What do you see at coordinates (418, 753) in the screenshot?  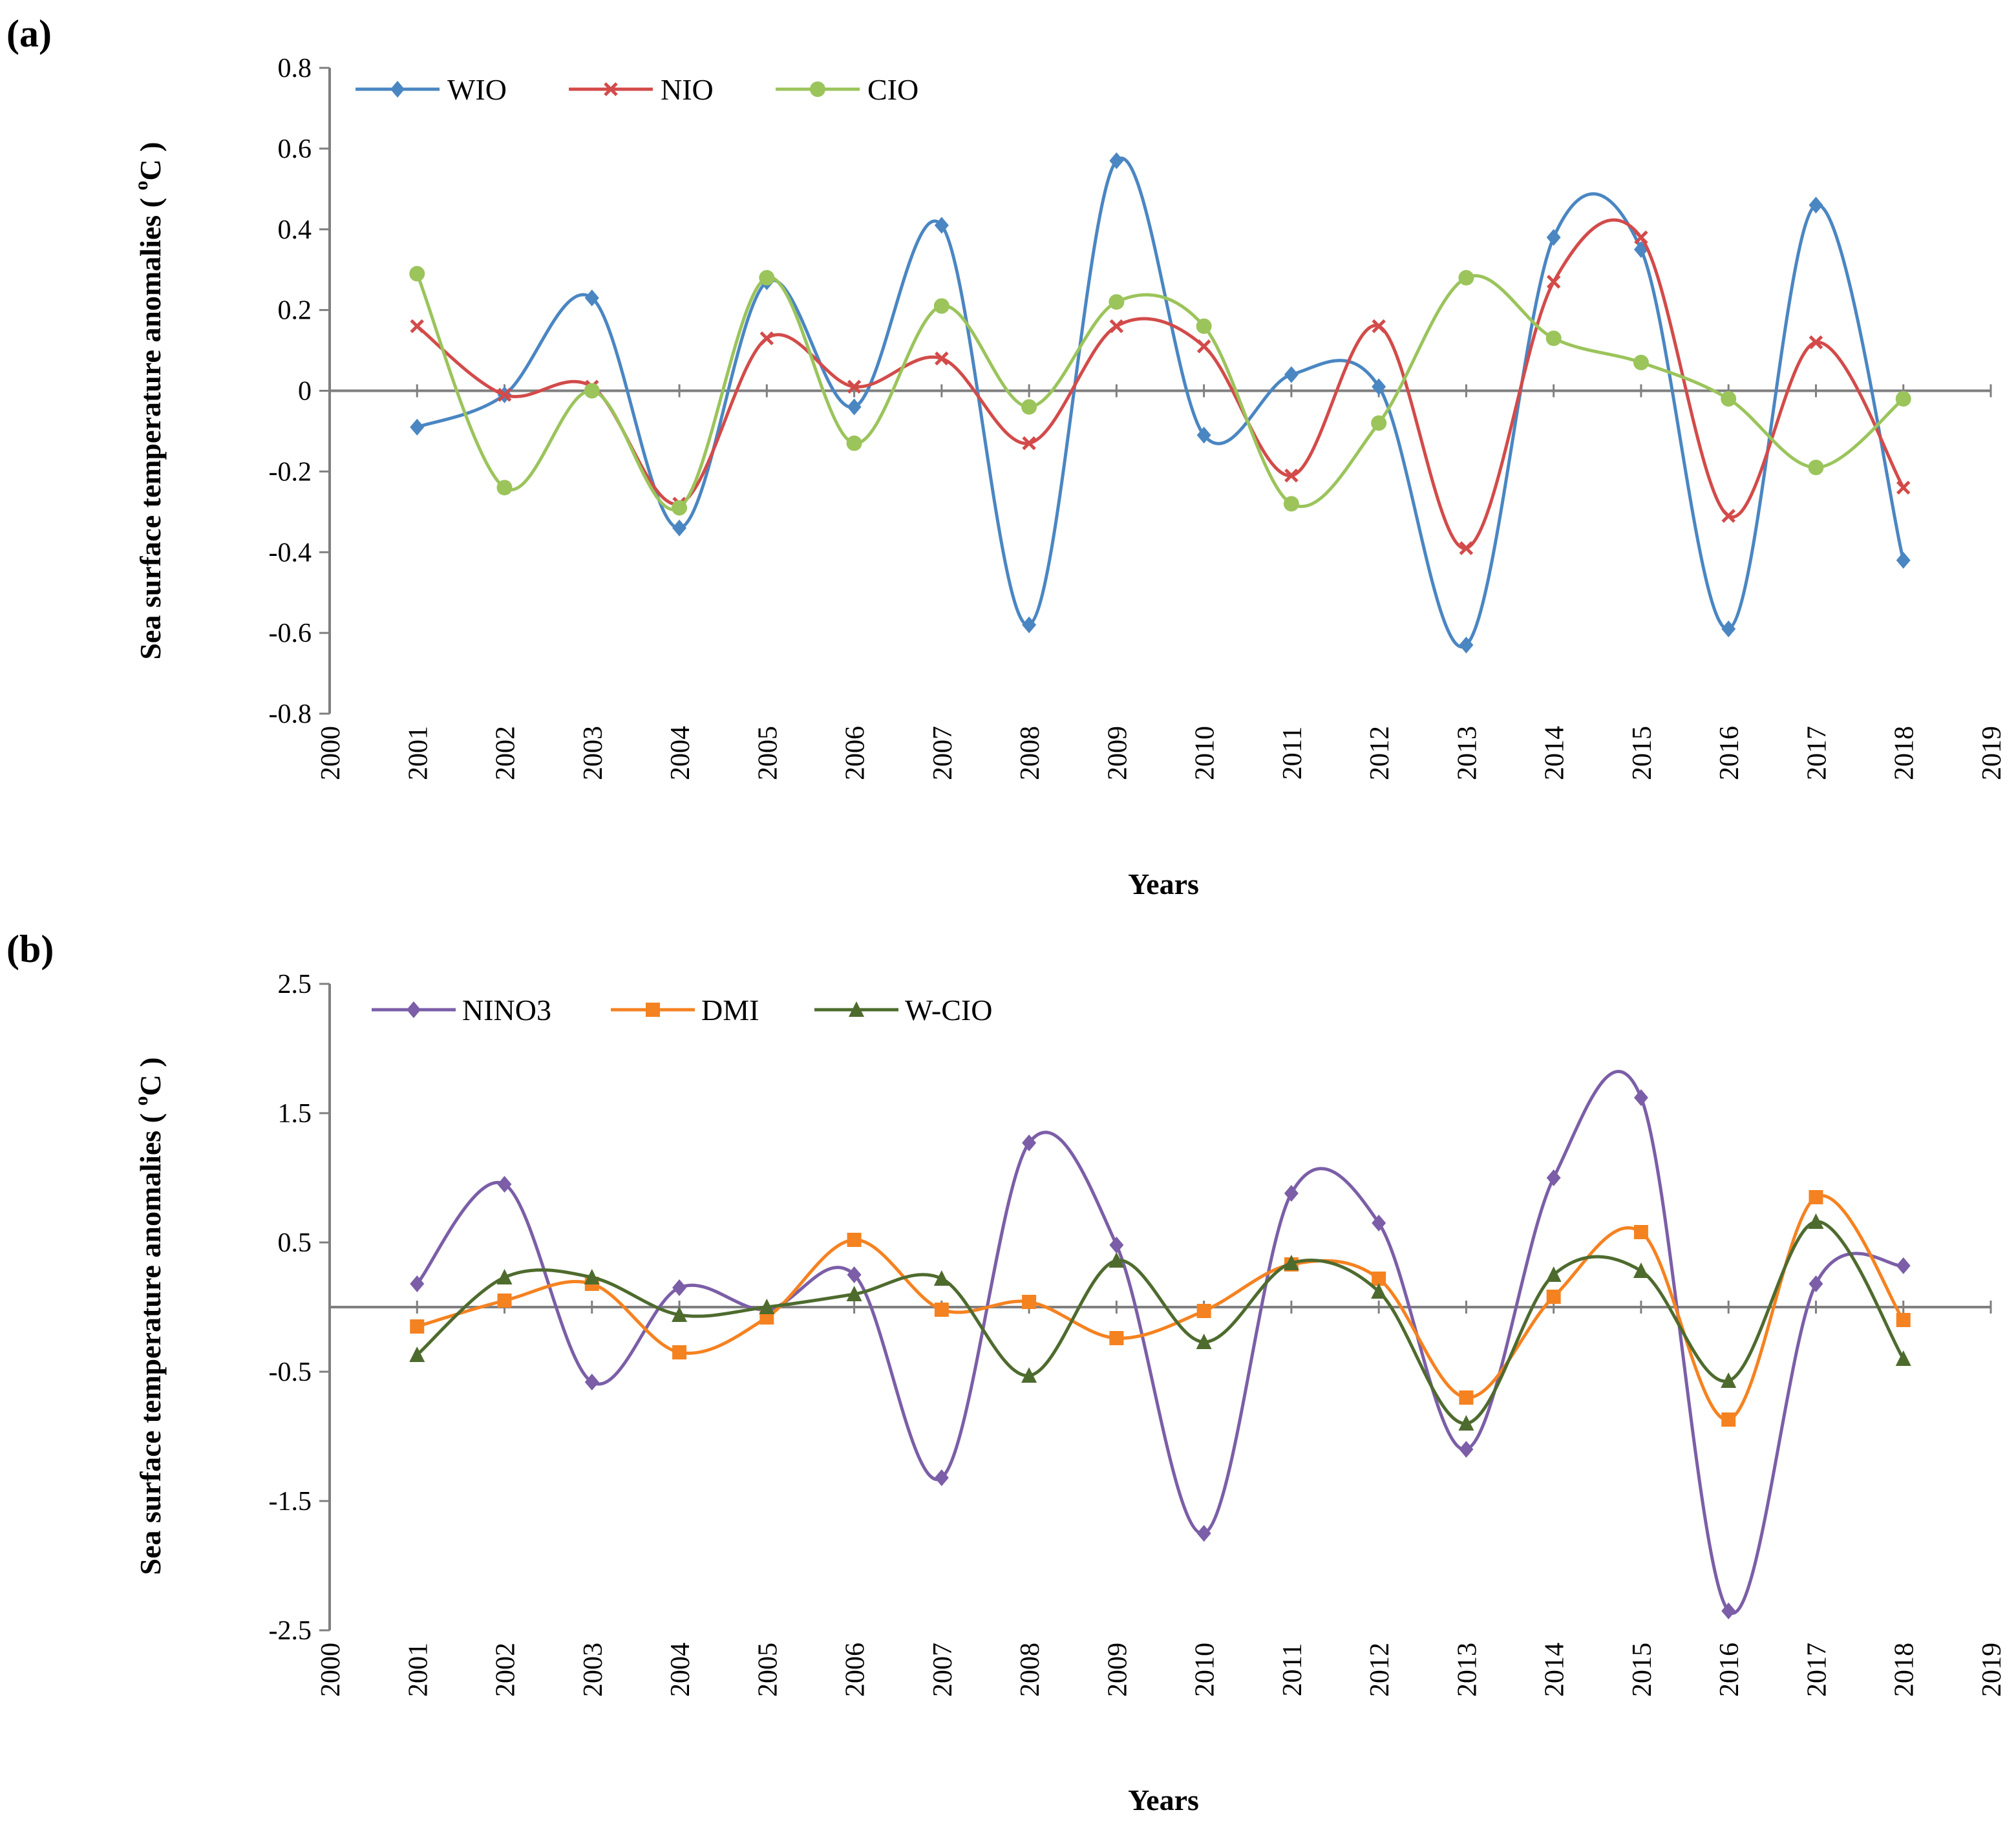 I see `panel-a-x-tick-label: 2001` at bounding box center [418, 753].